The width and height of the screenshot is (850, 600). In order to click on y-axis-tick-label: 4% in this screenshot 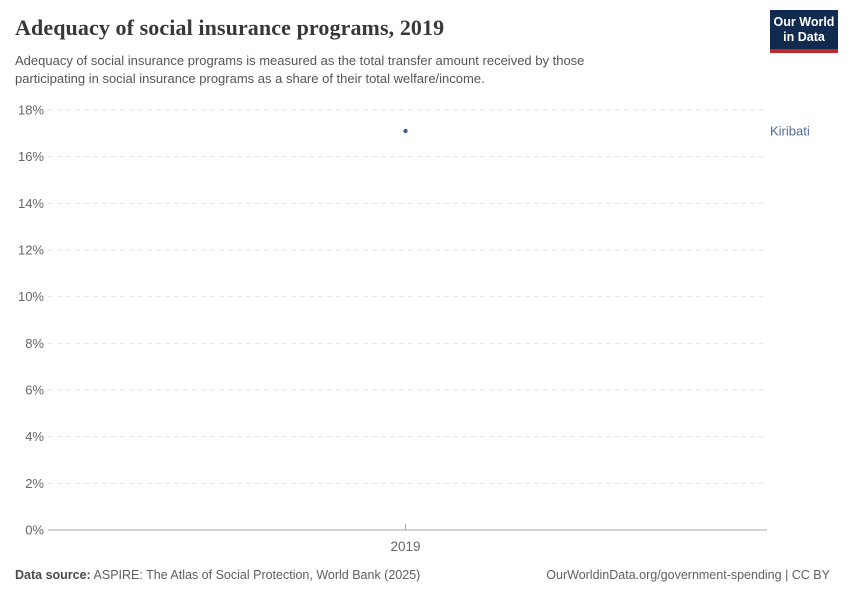, I will do `click(34, 436)`.